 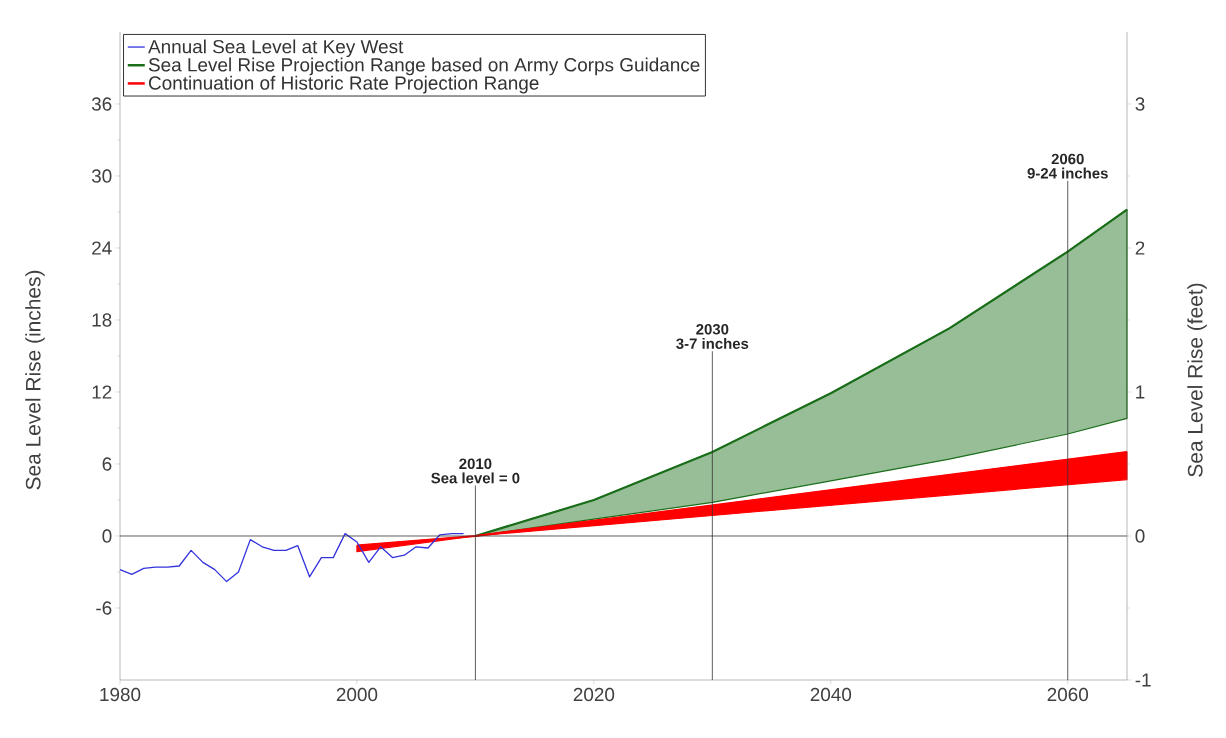 I want to click on x-tick-label: 2020, so click(x=594, y=694).